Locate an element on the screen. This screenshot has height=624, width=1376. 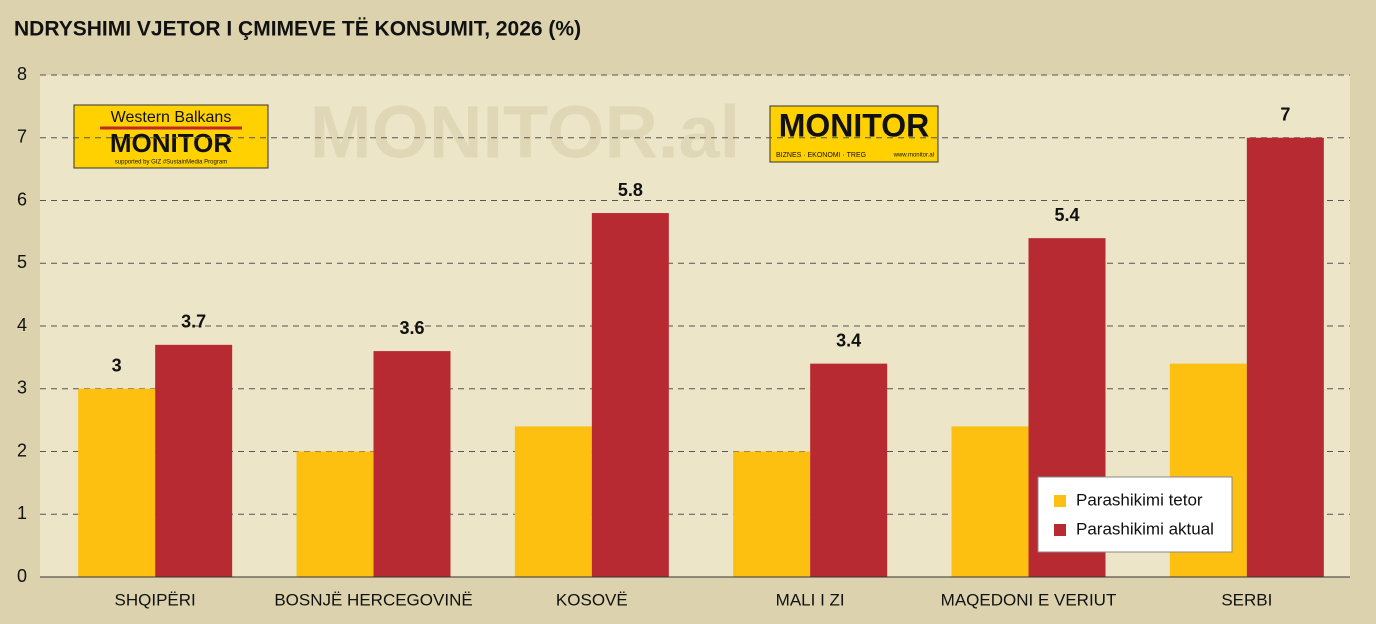
data-label: 3.6 is located at coordinates (411, 328).